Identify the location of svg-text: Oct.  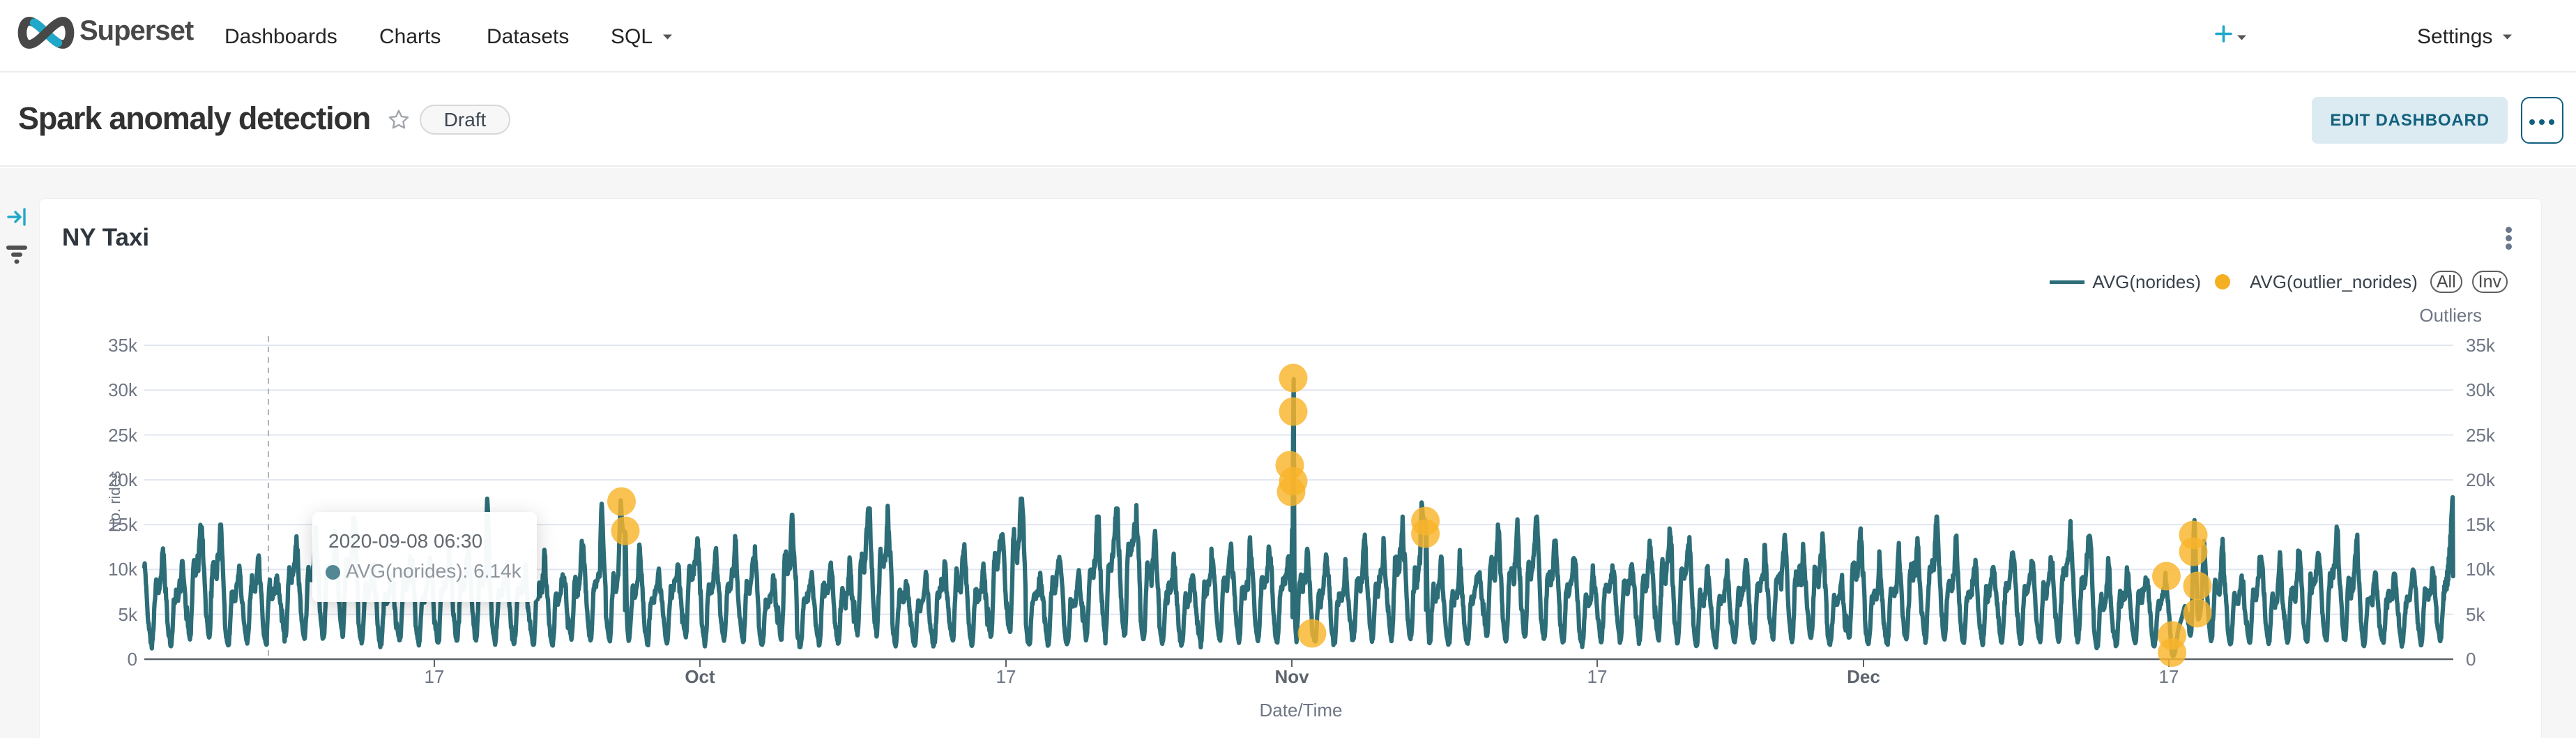
(700, 676).